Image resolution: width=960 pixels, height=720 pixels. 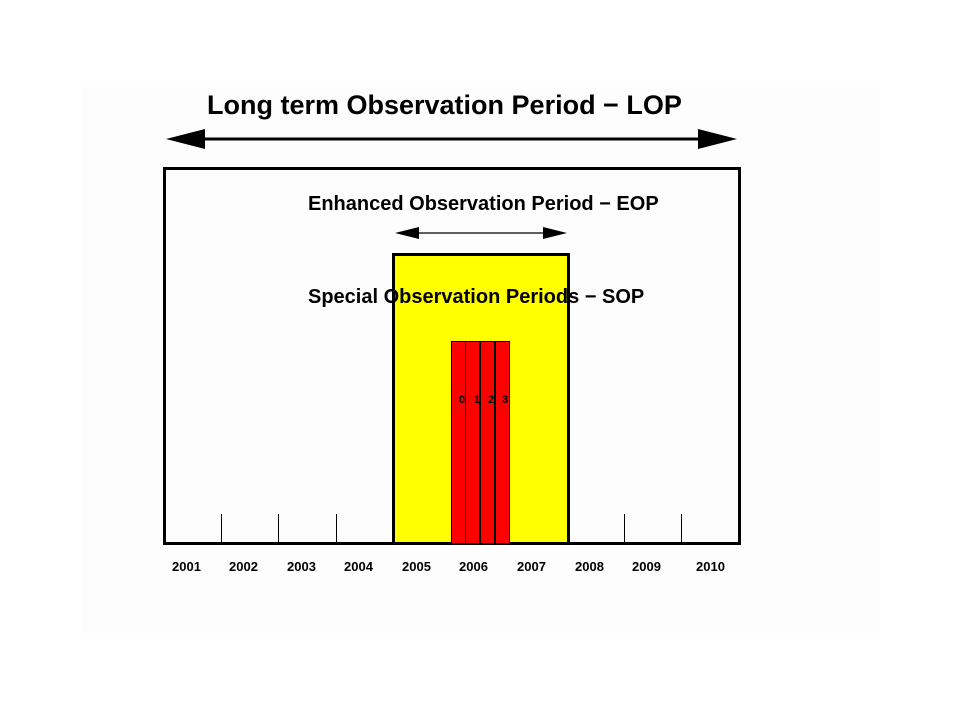 I want to click on sop-title: Special Observation Periods − SOP, so click(x=476, y=297).